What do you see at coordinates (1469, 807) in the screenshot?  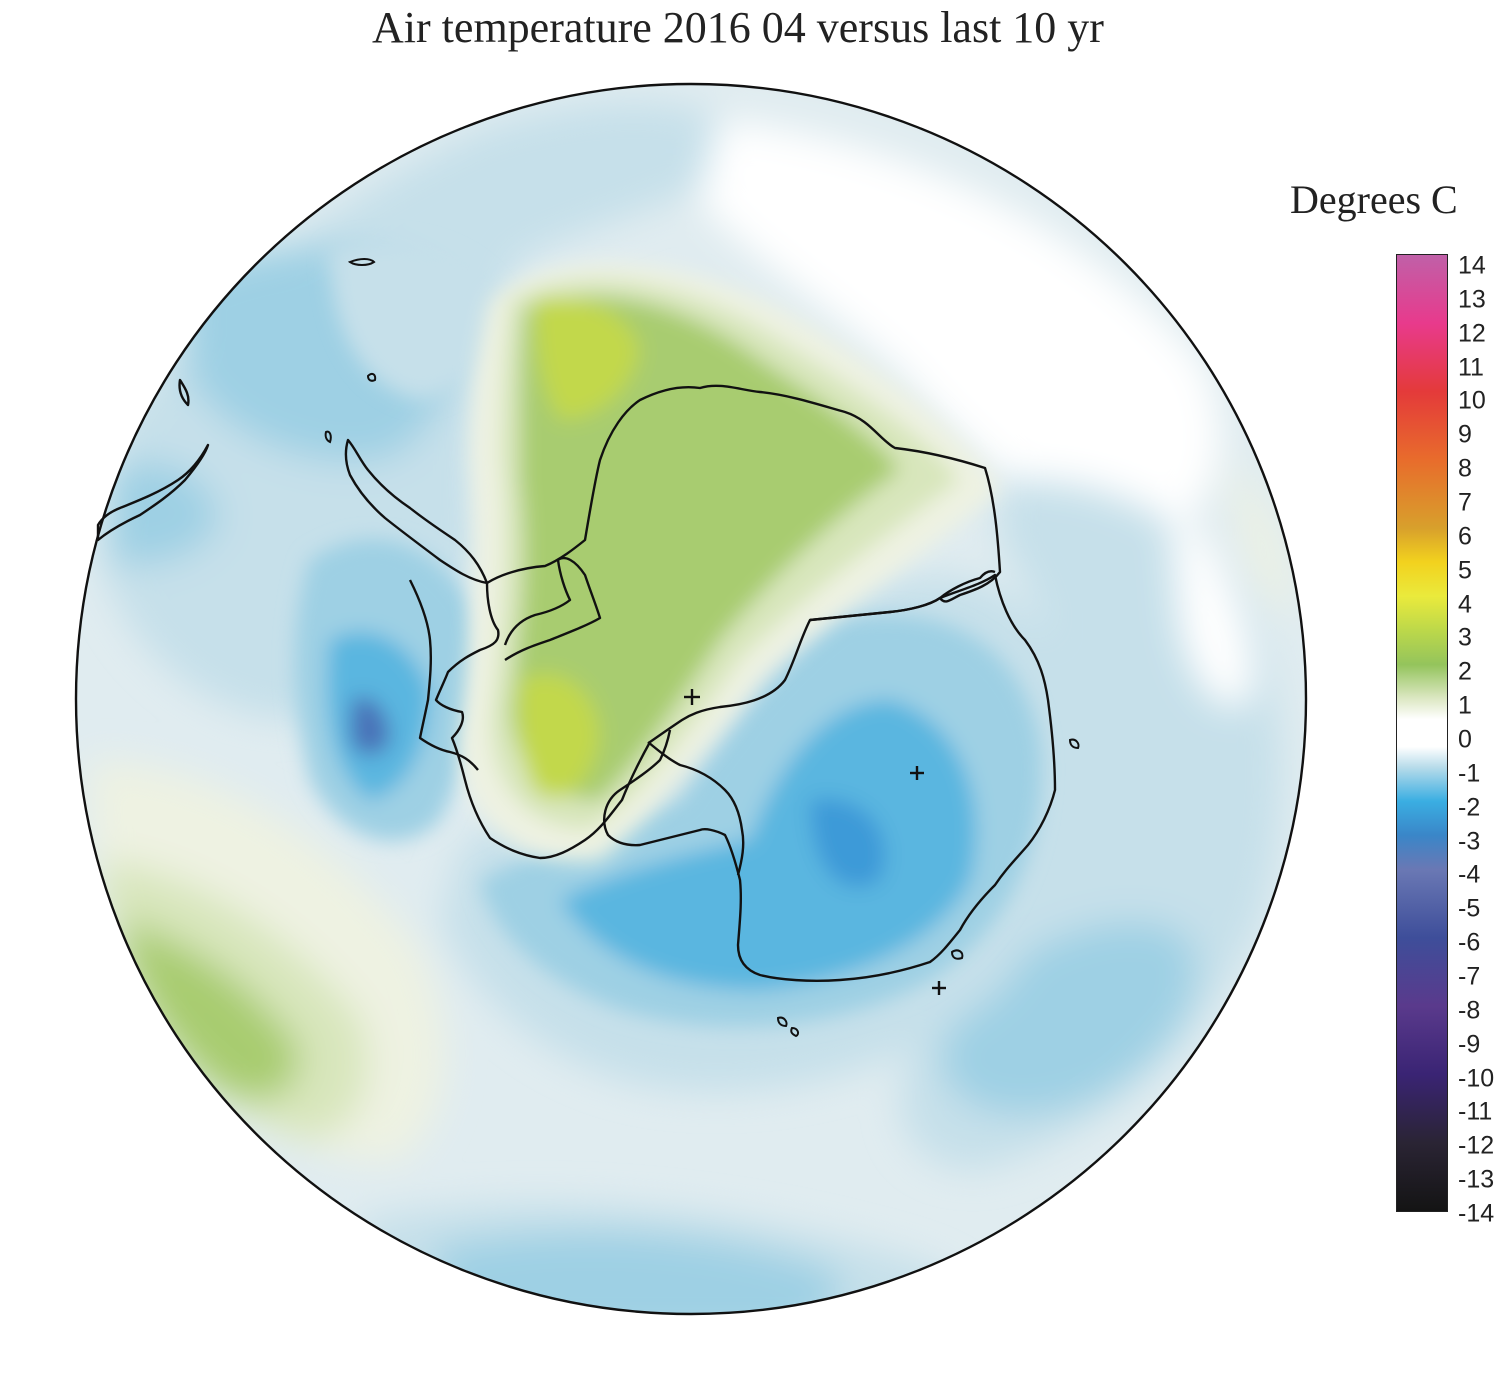 I see `colorbar-tick-label: -2` at bounding box center [1469, 807].